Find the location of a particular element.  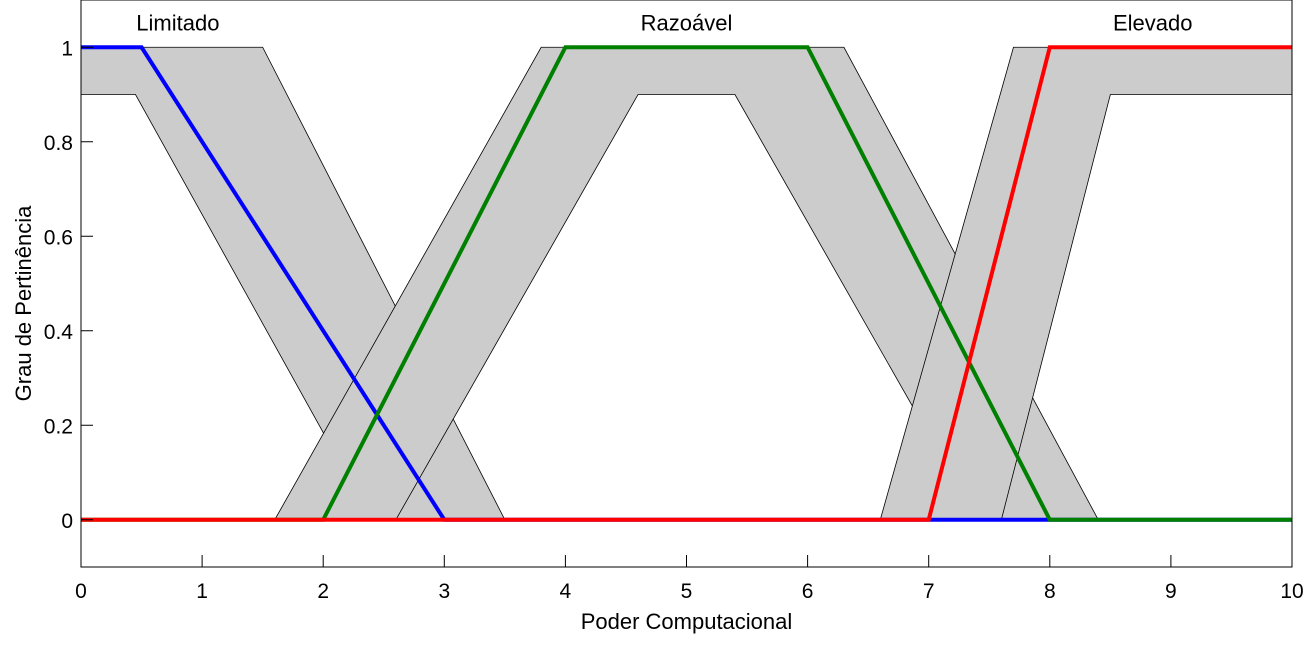

x-tick-label-3: 3 is located at coordinates (444, 591).